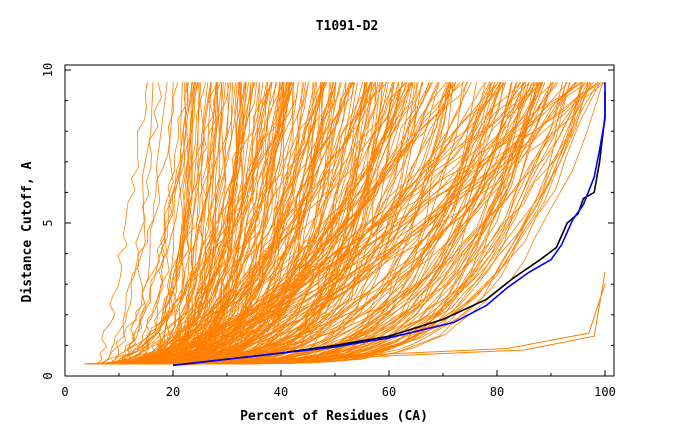 The width and height of the screenshot is (680, 440). I want to click on y-tick-labels: 0 5 10, so click(48, 221).